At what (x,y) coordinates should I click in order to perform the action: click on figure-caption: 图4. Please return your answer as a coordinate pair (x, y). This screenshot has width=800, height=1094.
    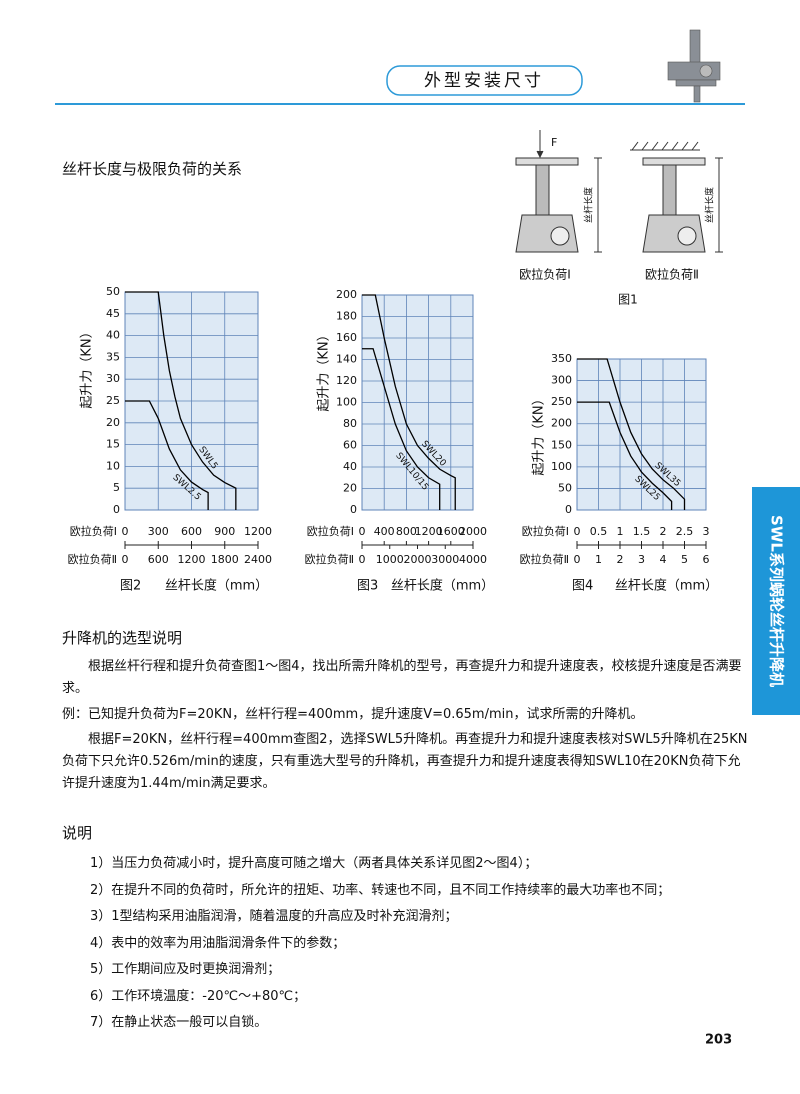
    Looking at the image, I should click on (582, 586).